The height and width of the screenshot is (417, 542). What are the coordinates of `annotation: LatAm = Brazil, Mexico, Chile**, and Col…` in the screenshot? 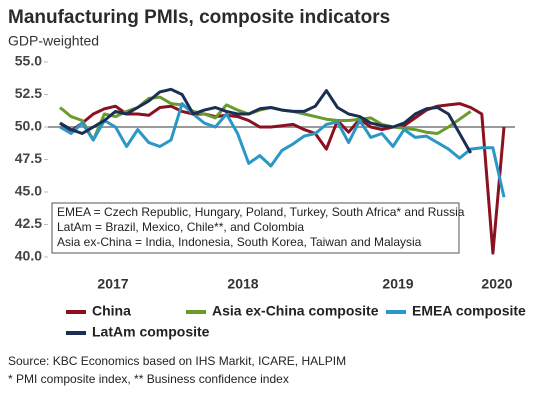 It's located at (180, 227).